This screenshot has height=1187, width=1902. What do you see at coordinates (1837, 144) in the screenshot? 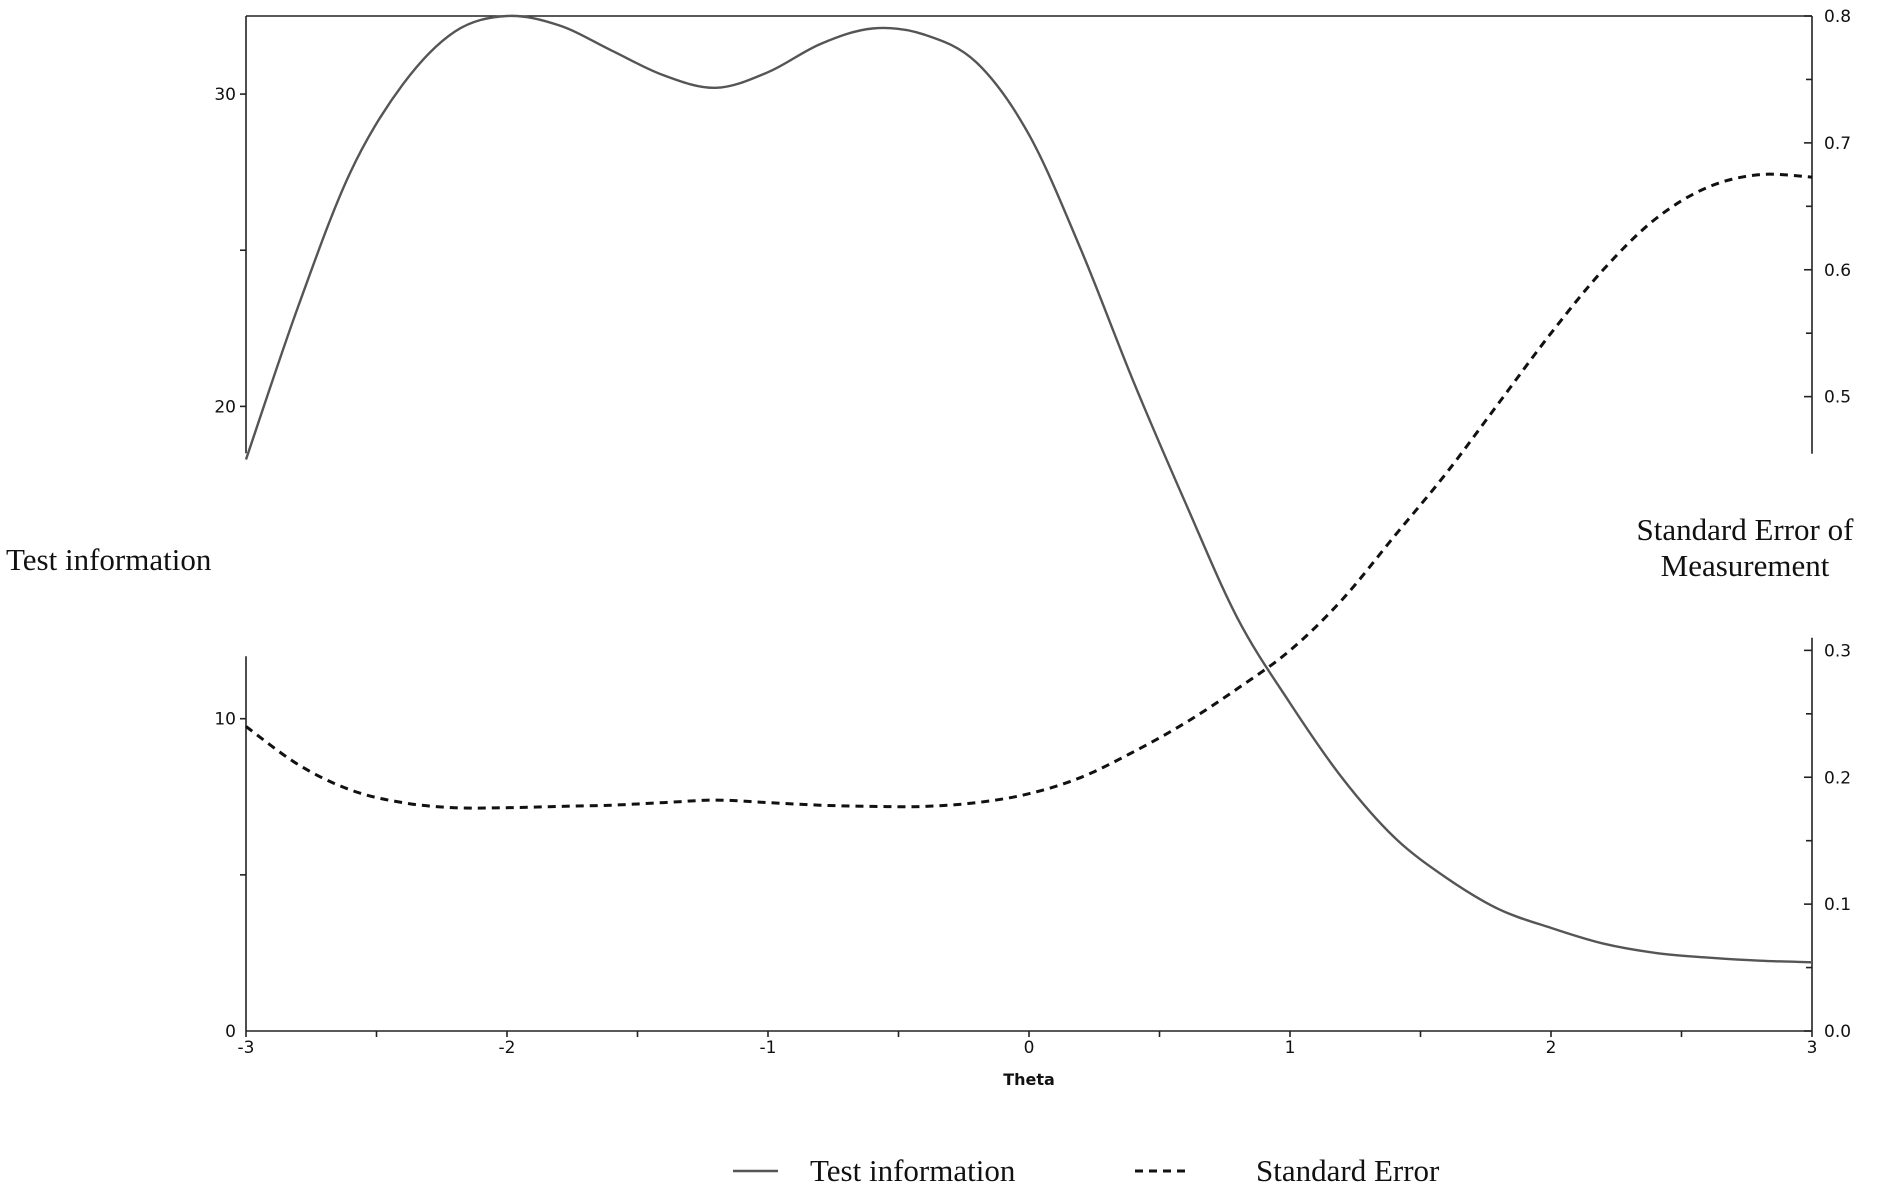
I see `y-right-tick-label: 0.7` at bounding box center [1837, 144].